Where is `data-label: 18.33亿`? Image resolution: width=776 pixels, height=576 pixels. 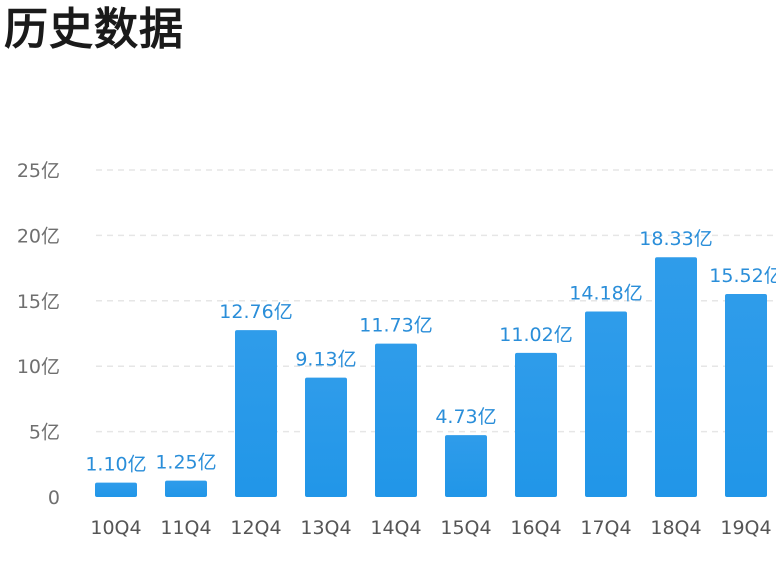
data-label: 18.33亿 is located at coordinates (675, 239).